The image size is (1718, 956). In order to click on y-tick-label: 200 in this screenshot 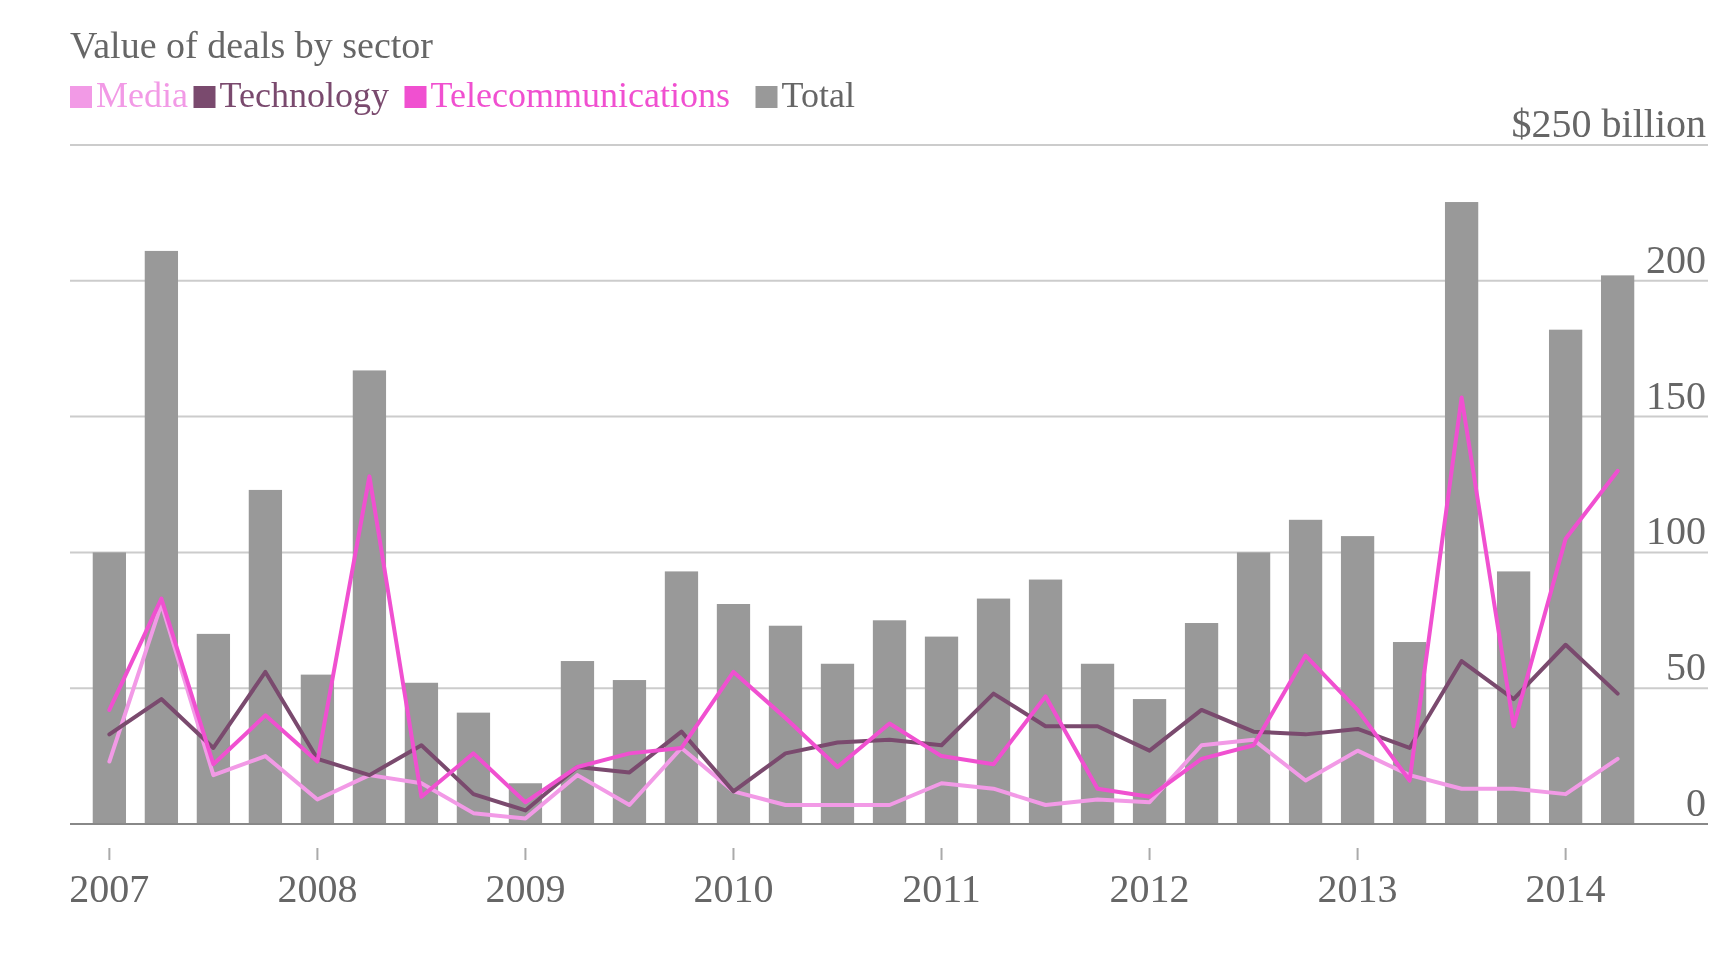, I will do `click(1676, 259)`.